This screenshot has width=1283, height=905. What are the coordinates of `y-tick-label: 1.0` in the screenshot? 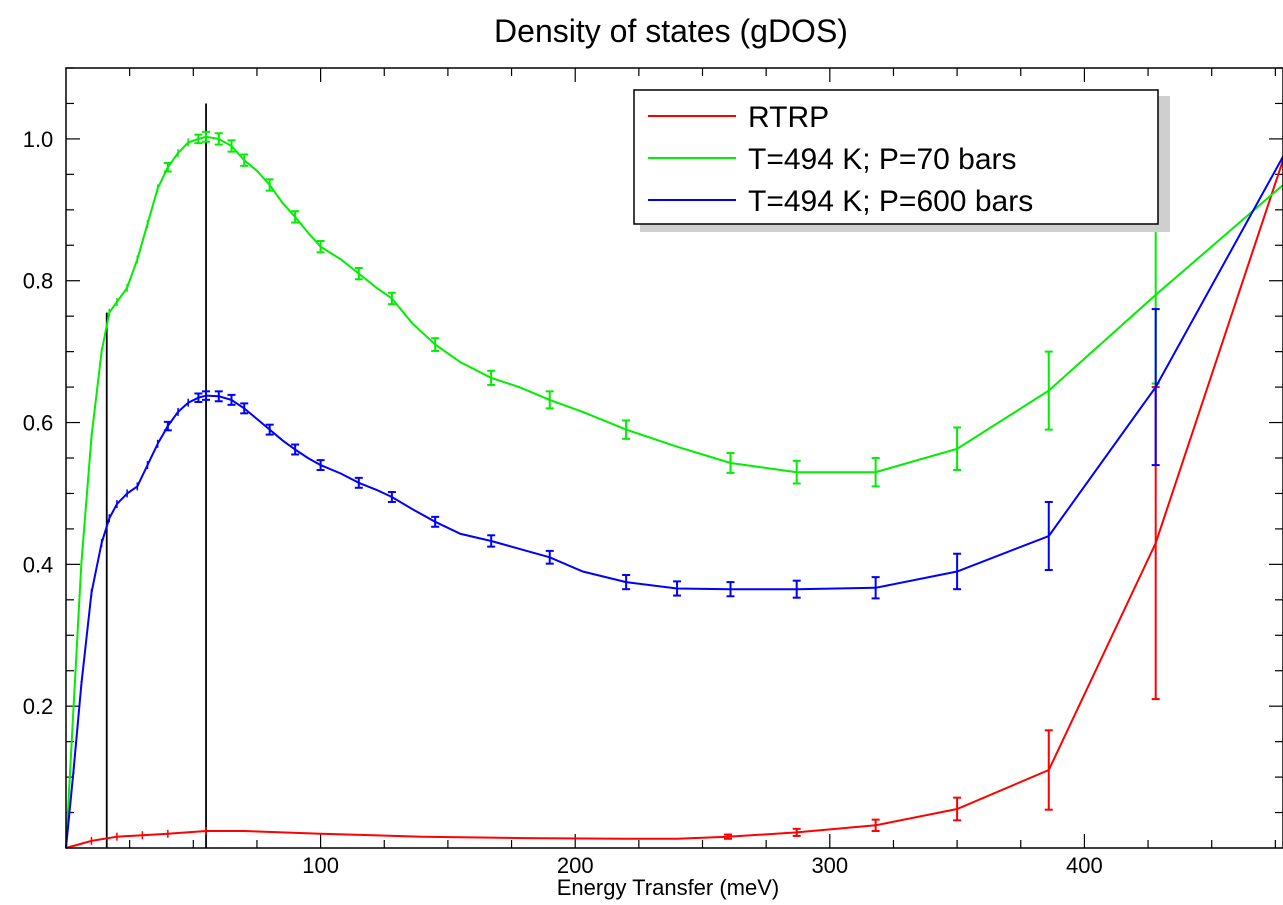 It's located at (38, 139).